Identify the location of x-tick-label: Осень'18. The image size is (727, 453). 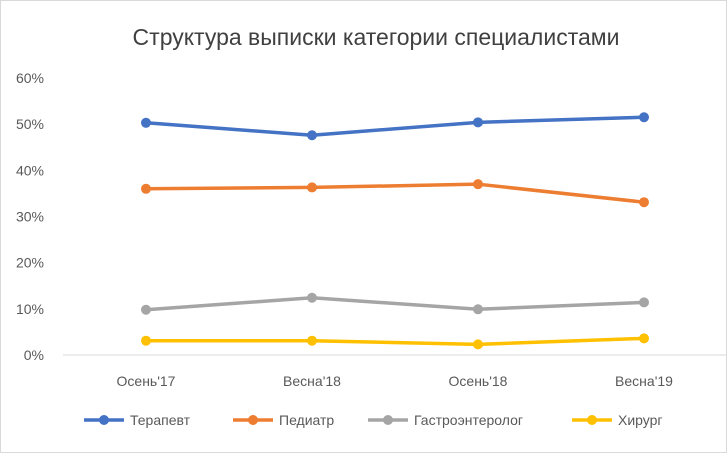
(478, 381).